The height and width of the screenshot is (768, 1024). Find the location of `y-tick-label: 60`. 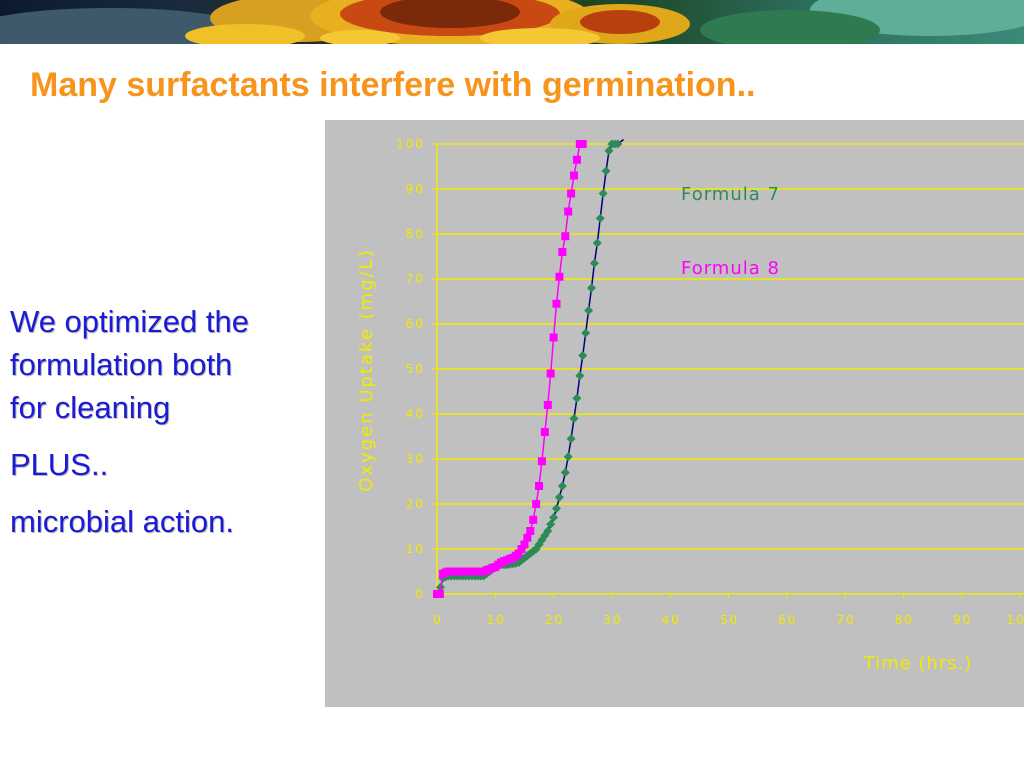

y-tick-label: 60 is located at coordinates (415, 324).